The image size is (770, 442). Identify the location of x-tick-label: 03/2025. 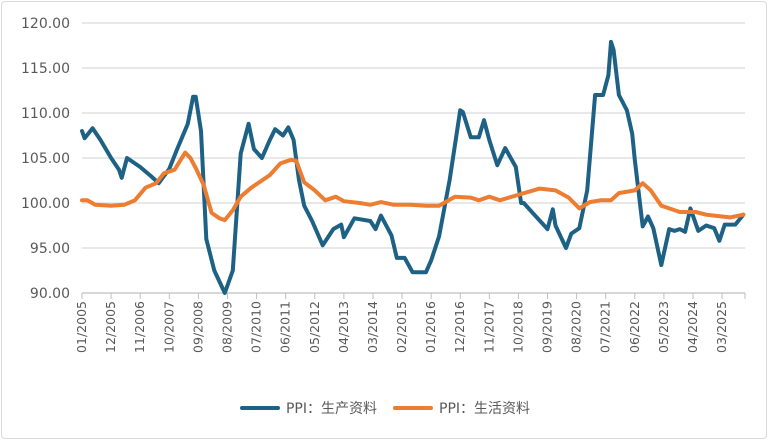
(721, 327).